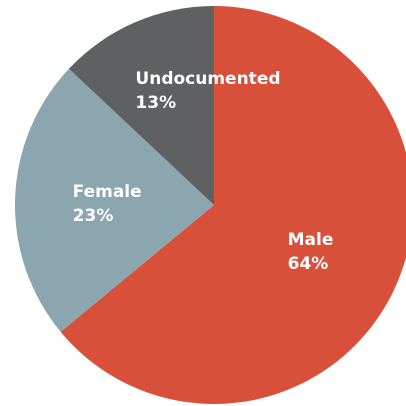  Describe the element at coordinates (311, 240) in the screenshot. I see `slice-label-male: Male` at that location.